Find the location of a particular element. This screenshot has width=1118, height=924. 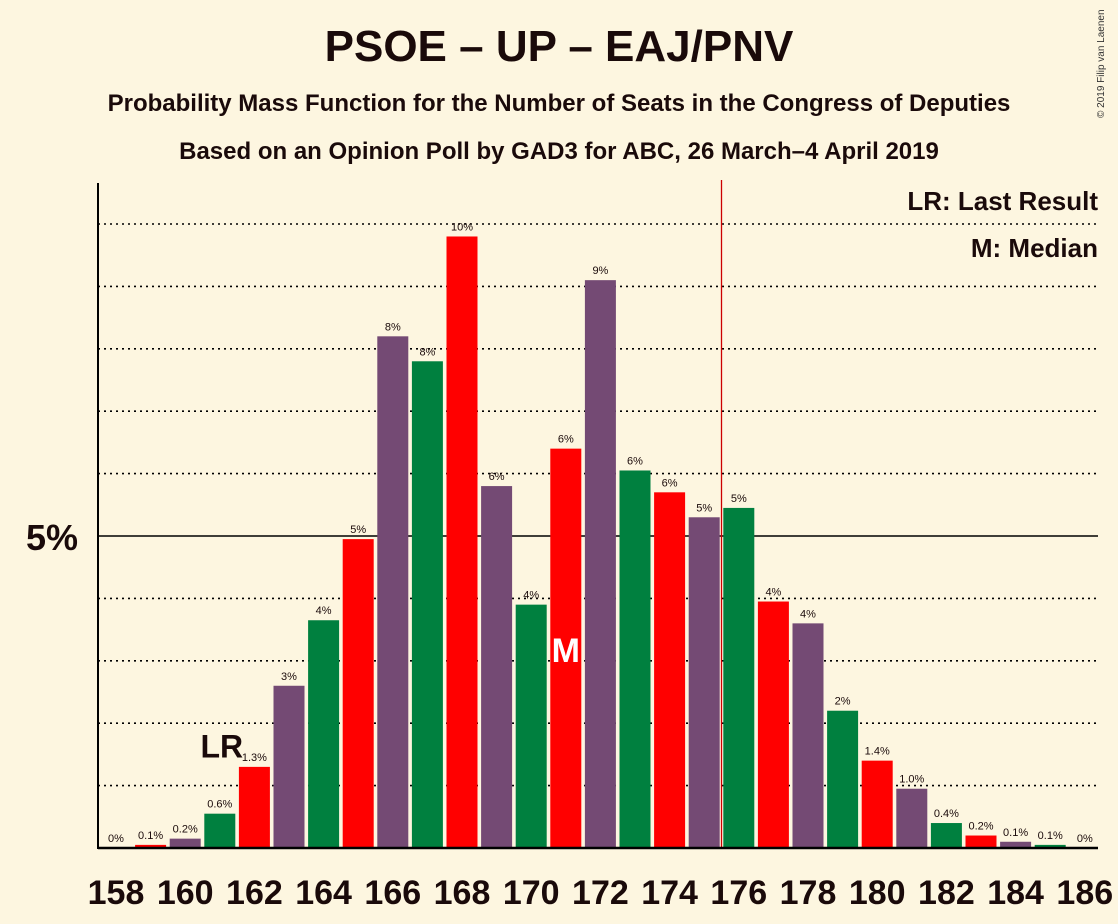

data-label-seat-173: 6% is located at coordinates (635, 461).